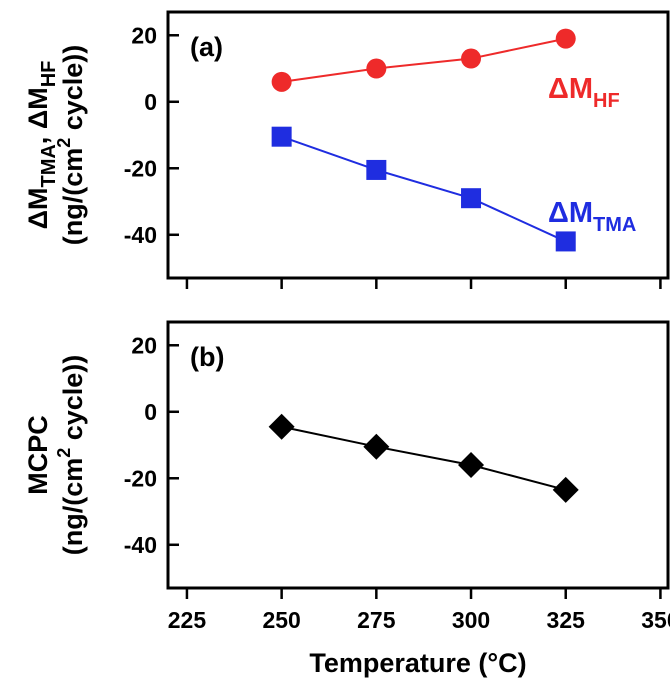 The width and height of the screenshot is (670, 683). I want to click on series-label: ΔMTMA, so click(592, 216).